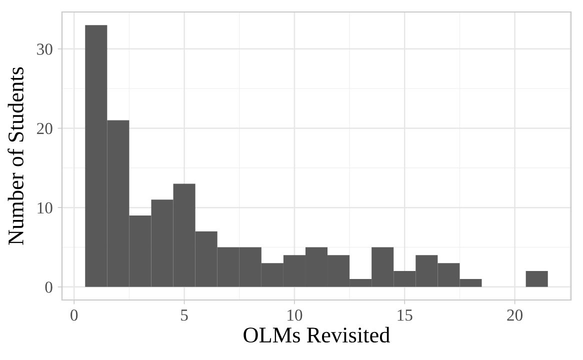 The image size is (583, 360). Describe the element at coordinates (317, 334) in the screenshot. I see `x-axis-title: OLMs Revisited` at that location.